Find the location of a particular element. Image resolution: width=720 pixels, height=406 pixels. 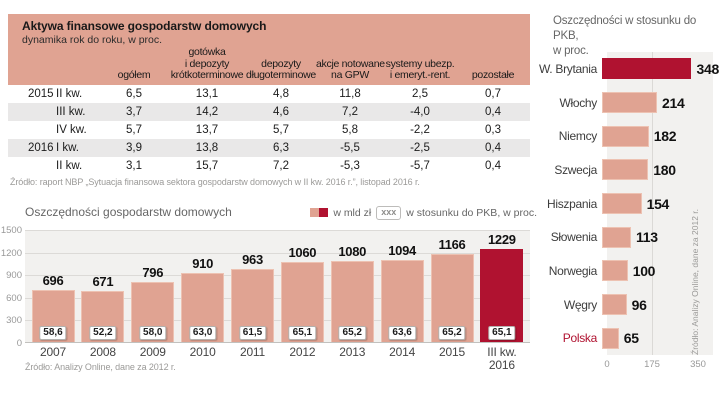

value-cell: 0,7 is located at coordinates (493, 94).